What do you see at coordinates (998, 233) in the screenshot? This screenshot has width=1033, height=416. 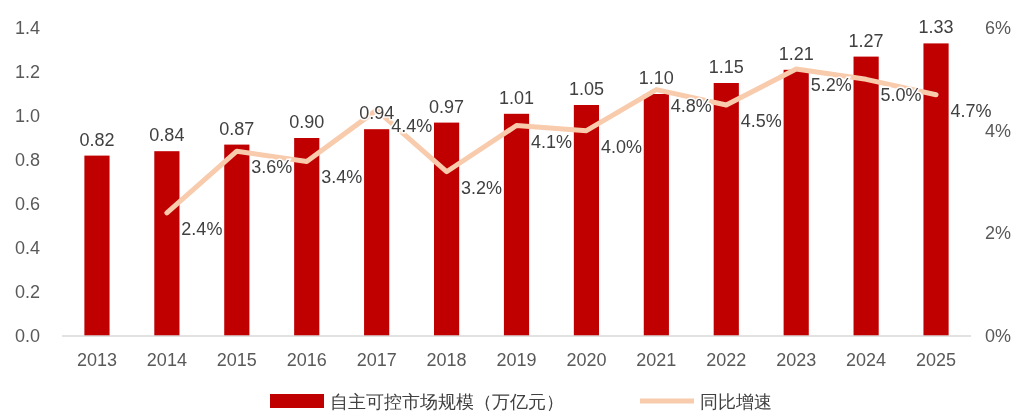 I see `y2-tick-label: 2%` at bounding box center [998, 233].